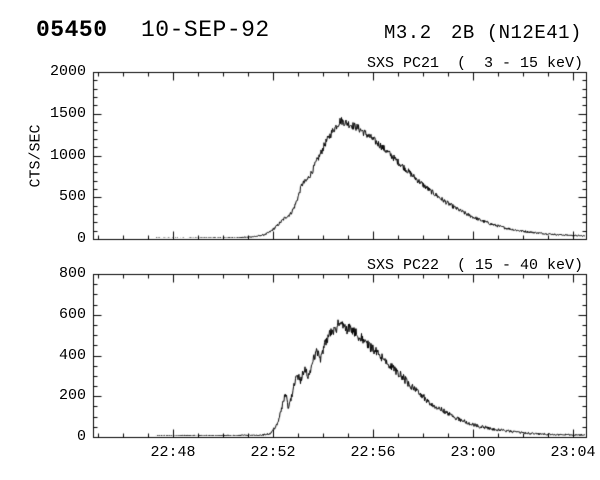 The height and width of the screenshot is (480, 600). I want to click on bottom-panel-title: SXS PC22 ( 15 - 40 keV), so click(474, 265).